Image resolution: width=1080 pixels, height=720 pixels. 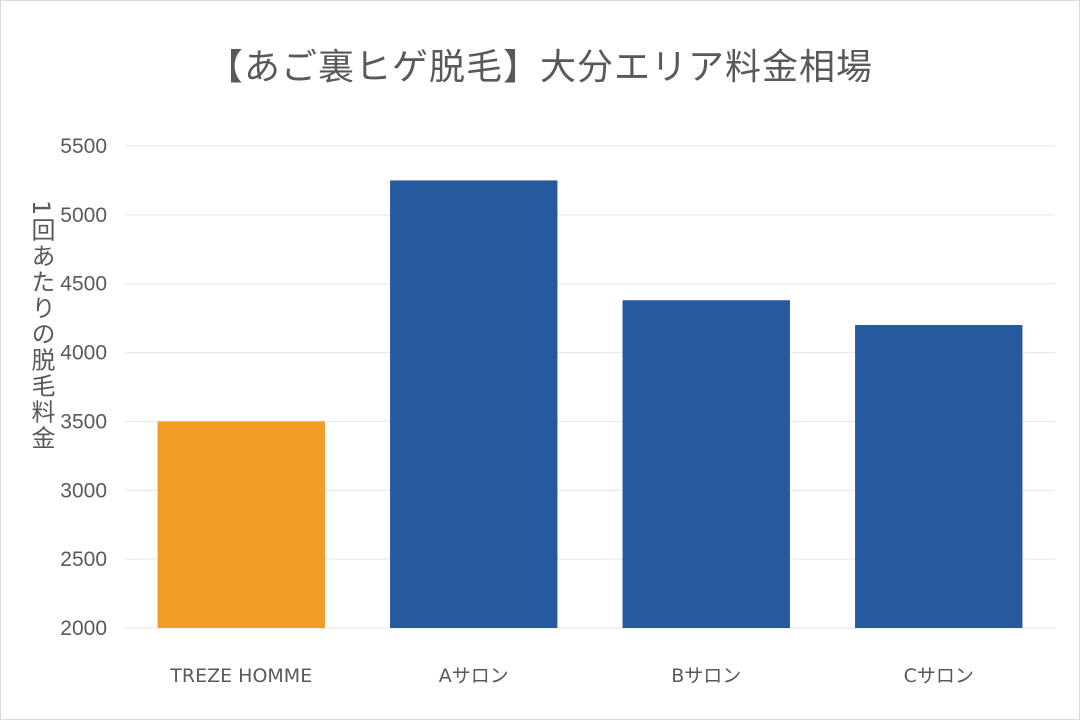 What do you see at coordinates (83, 628) in the screenshot?
I see `y-tick-label: 2000` at bounding box center [83, 628].